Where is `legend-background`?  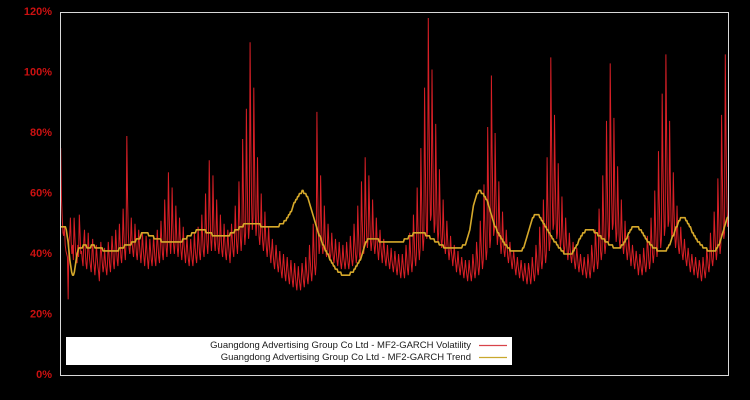
legend-background is located at coordinates (289, 351).